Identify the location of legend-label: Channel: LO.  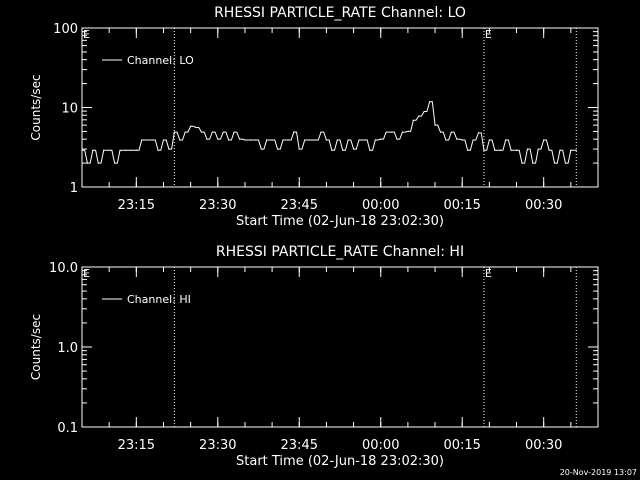
(160, 60).